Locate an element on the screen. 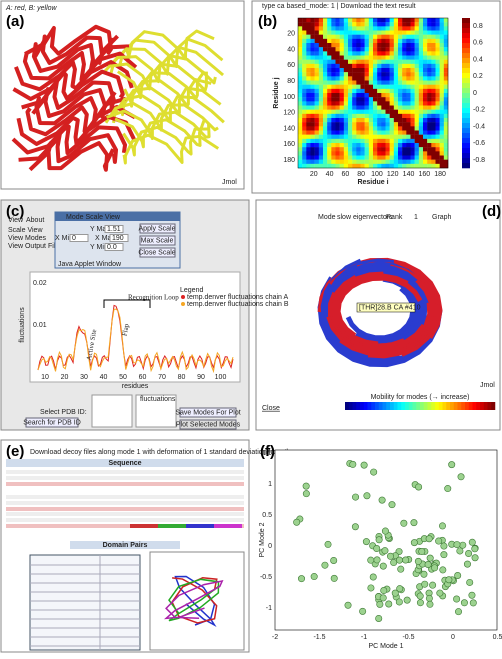 This screenshot has height=659, width=502. plot-bg is located at coordinates (135, 327).